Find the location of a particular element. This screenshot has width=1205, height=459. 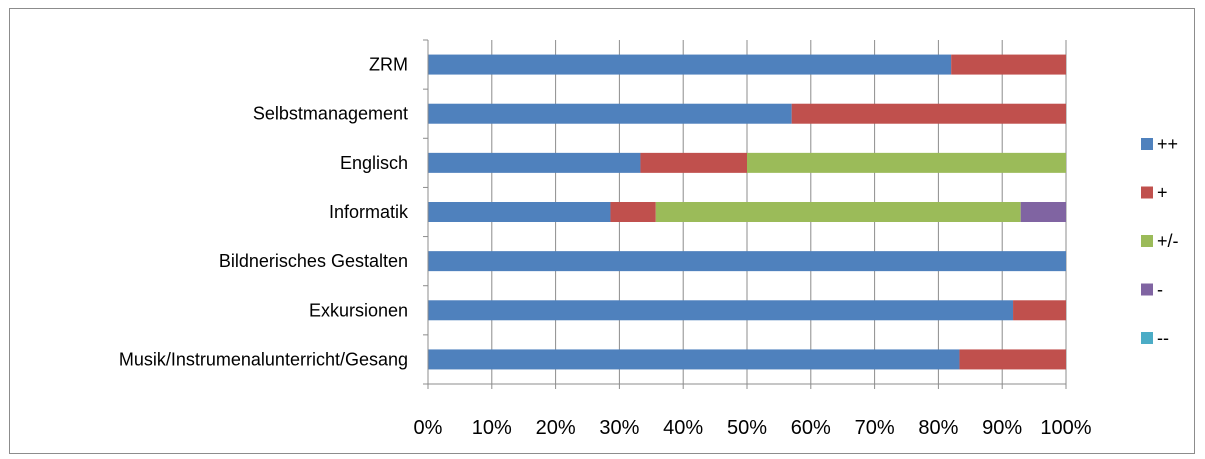

category-label-englisch: Englisch is located at coordinates (374, 163).